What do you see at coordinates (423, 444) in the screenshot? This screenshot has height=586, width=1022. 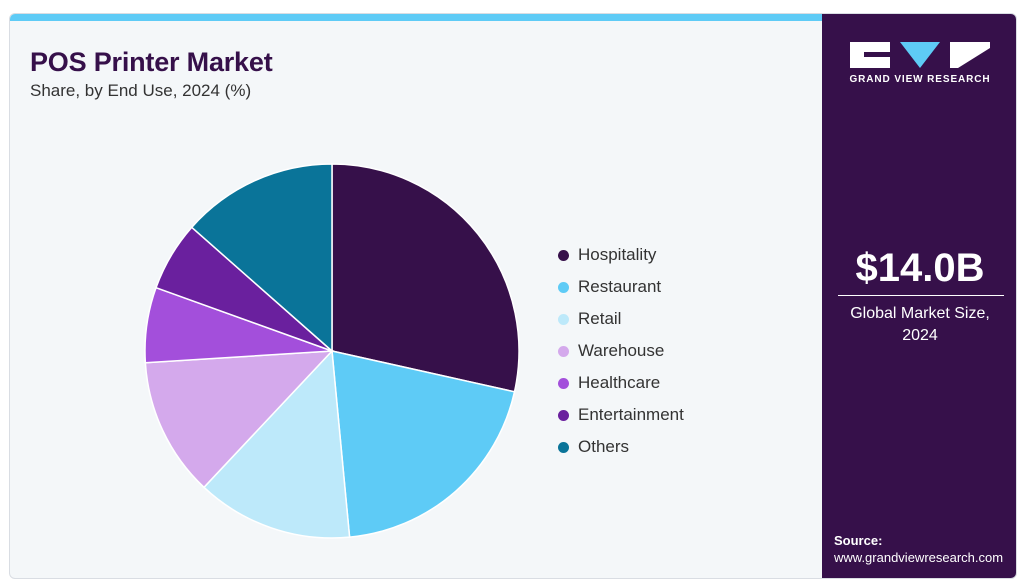 I see `pie-slice-restaurant` at bounding box center [423, 444].